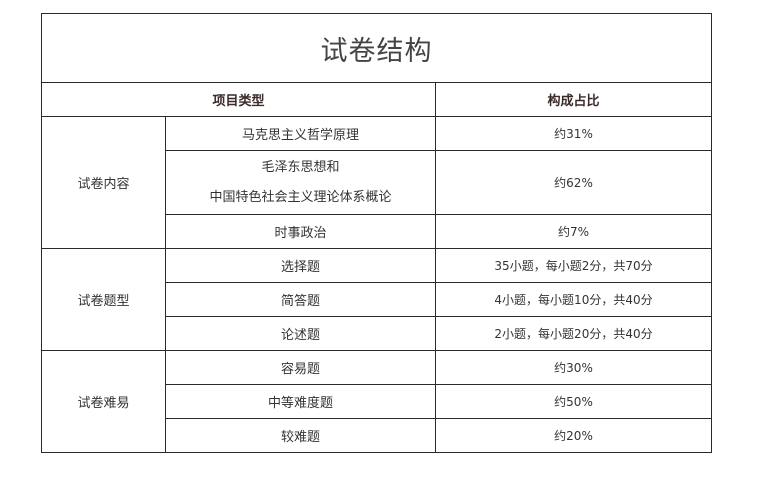  I want to click on row-value: 约50%, so click(573, 401).